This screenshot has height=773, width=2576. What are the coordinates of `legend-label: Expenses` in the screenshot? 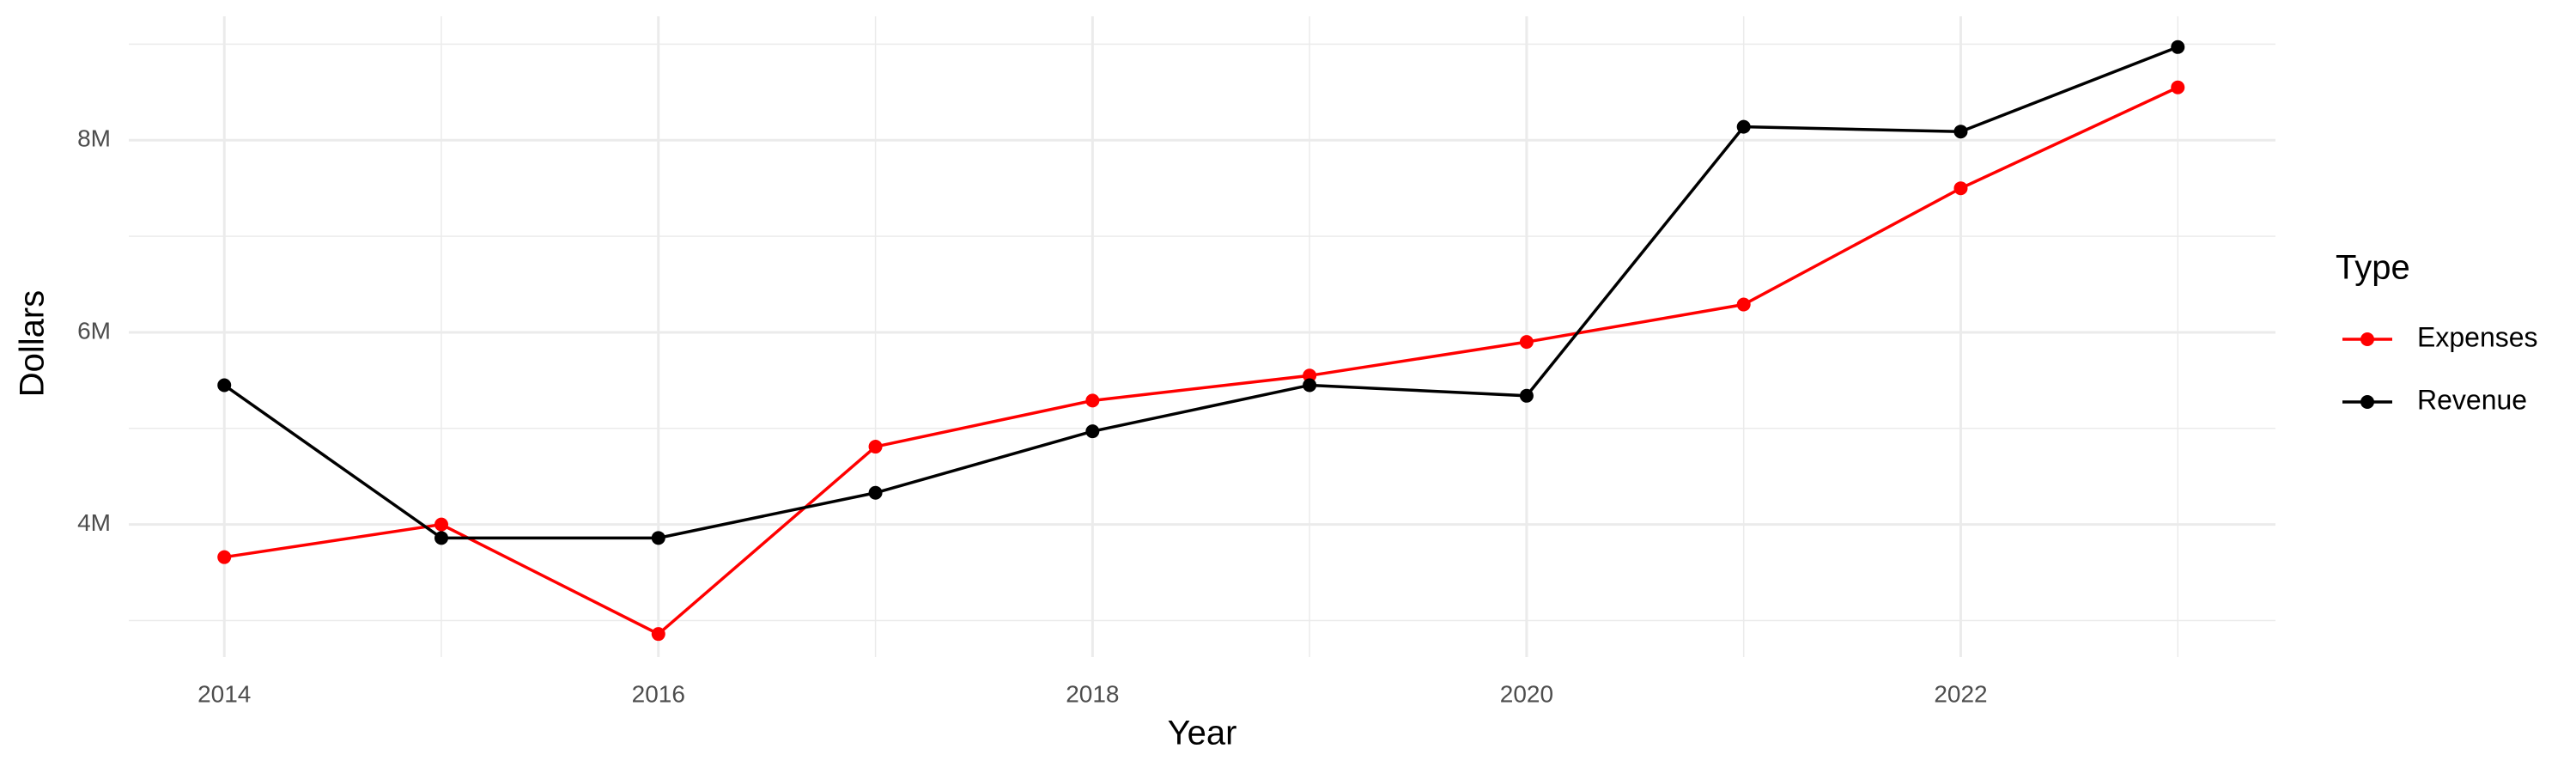 It's located at (2478, 336).